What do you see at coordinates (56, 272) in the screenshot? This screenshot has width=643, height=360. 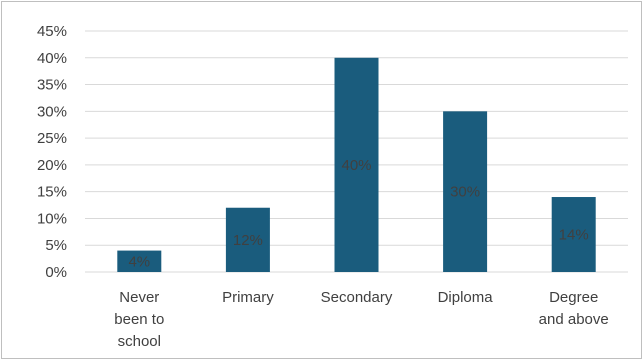 I see `y-tick-label: 0%` at bounding box center [56, 272].